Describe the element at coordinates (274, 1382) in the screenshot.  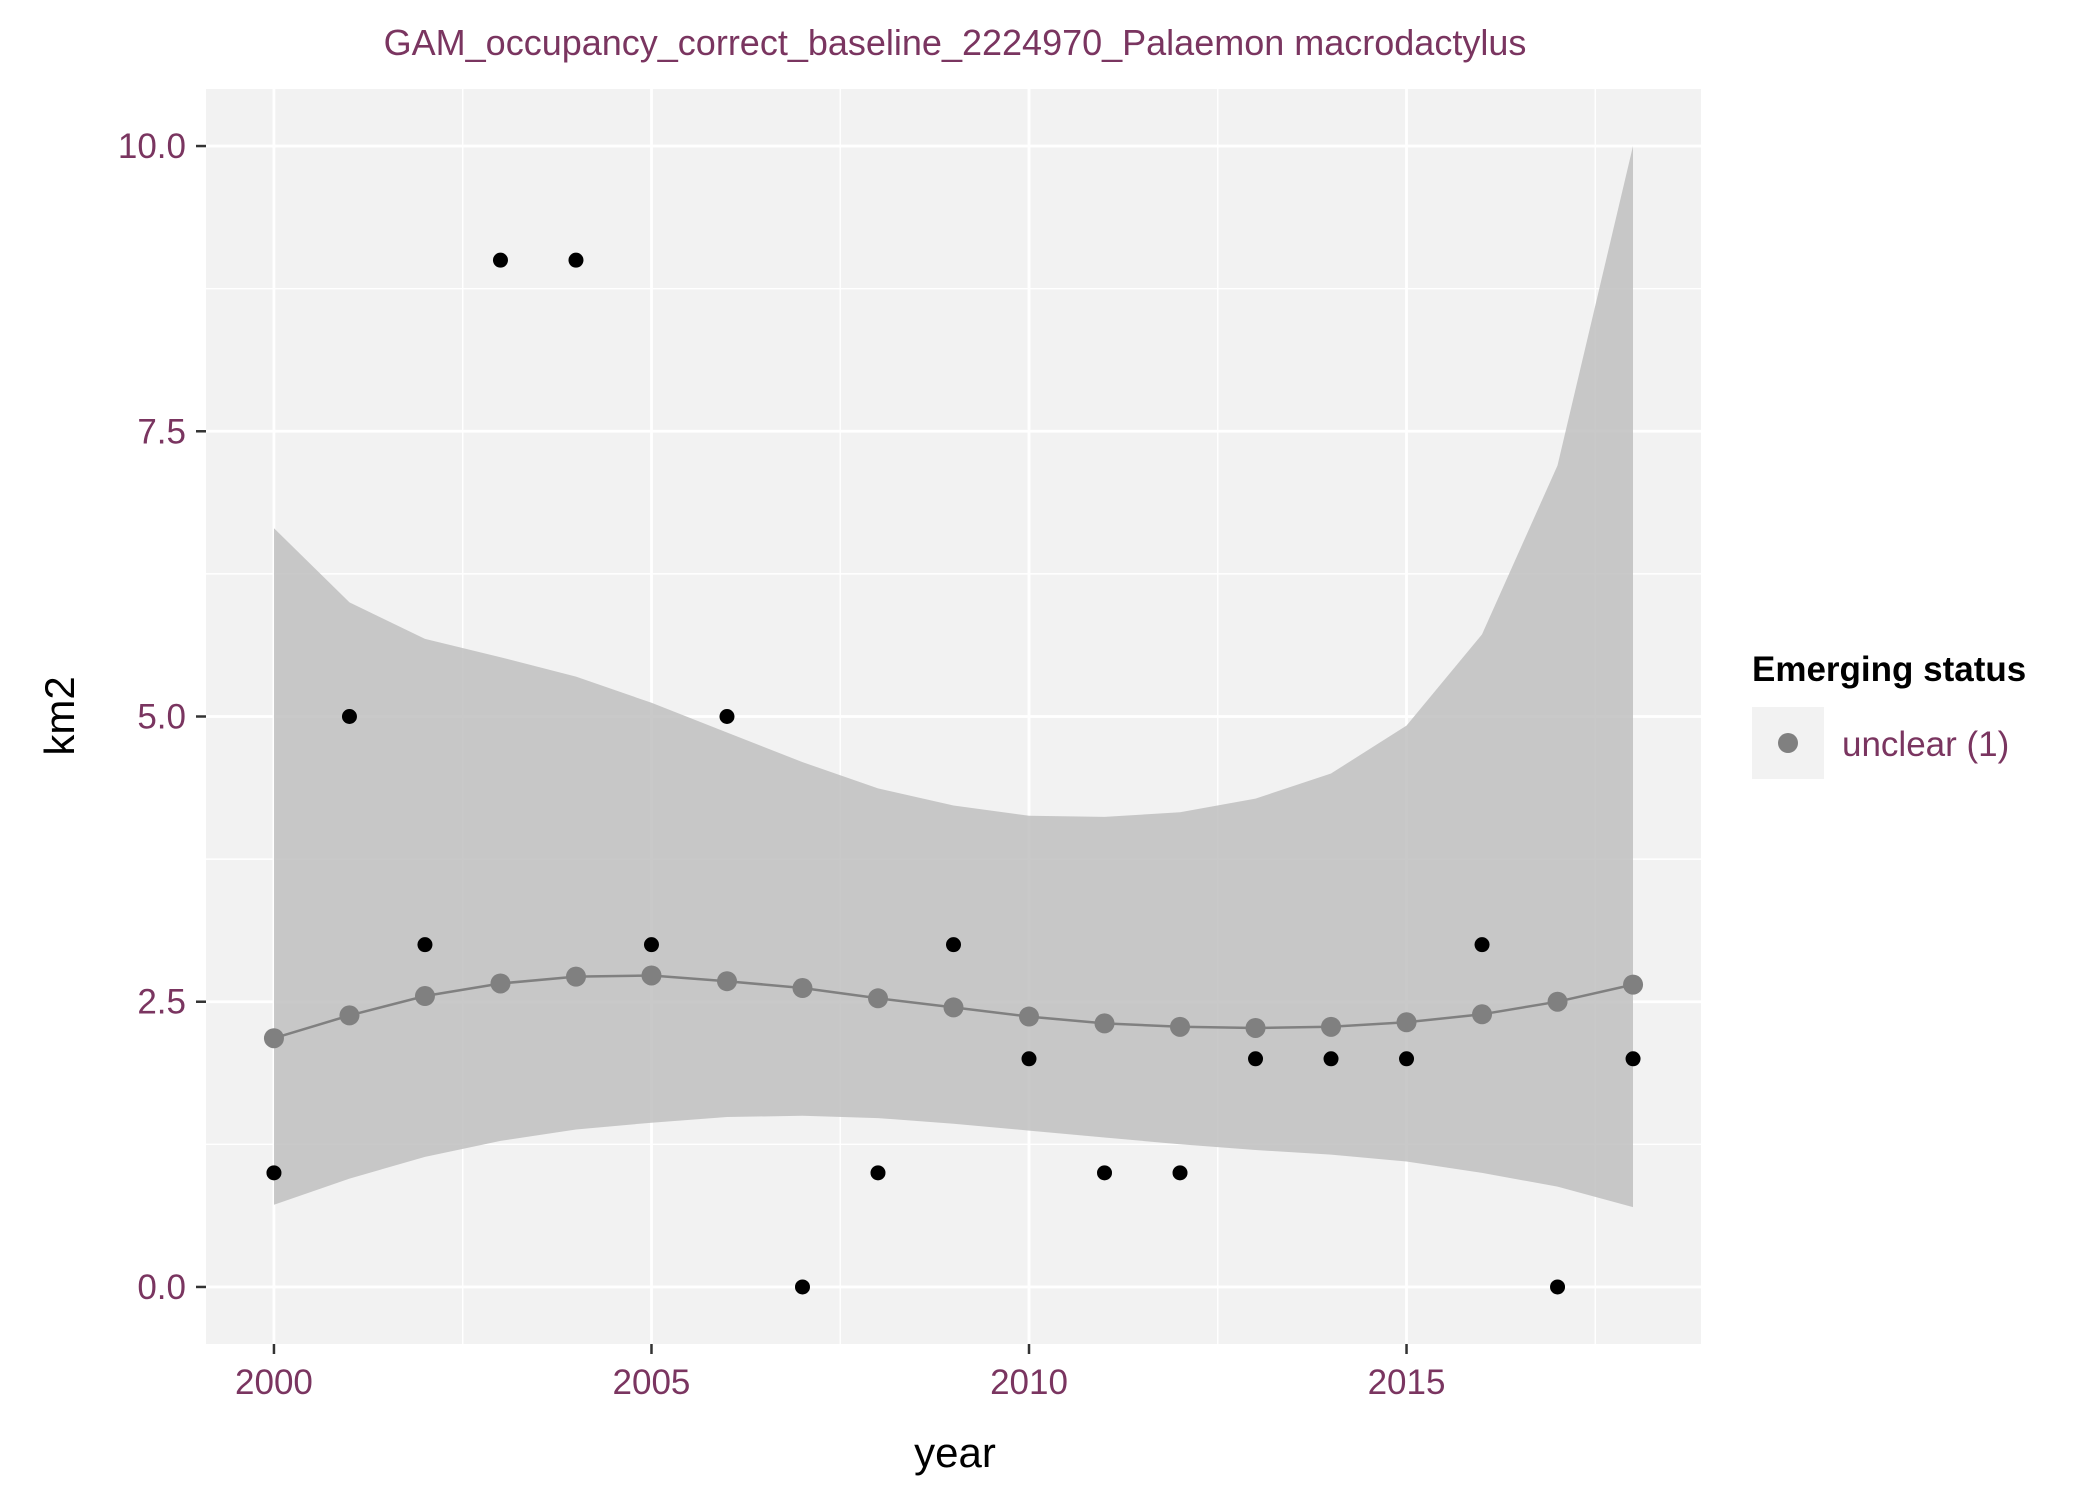
I see `x-tick-label: 2000` at that location.